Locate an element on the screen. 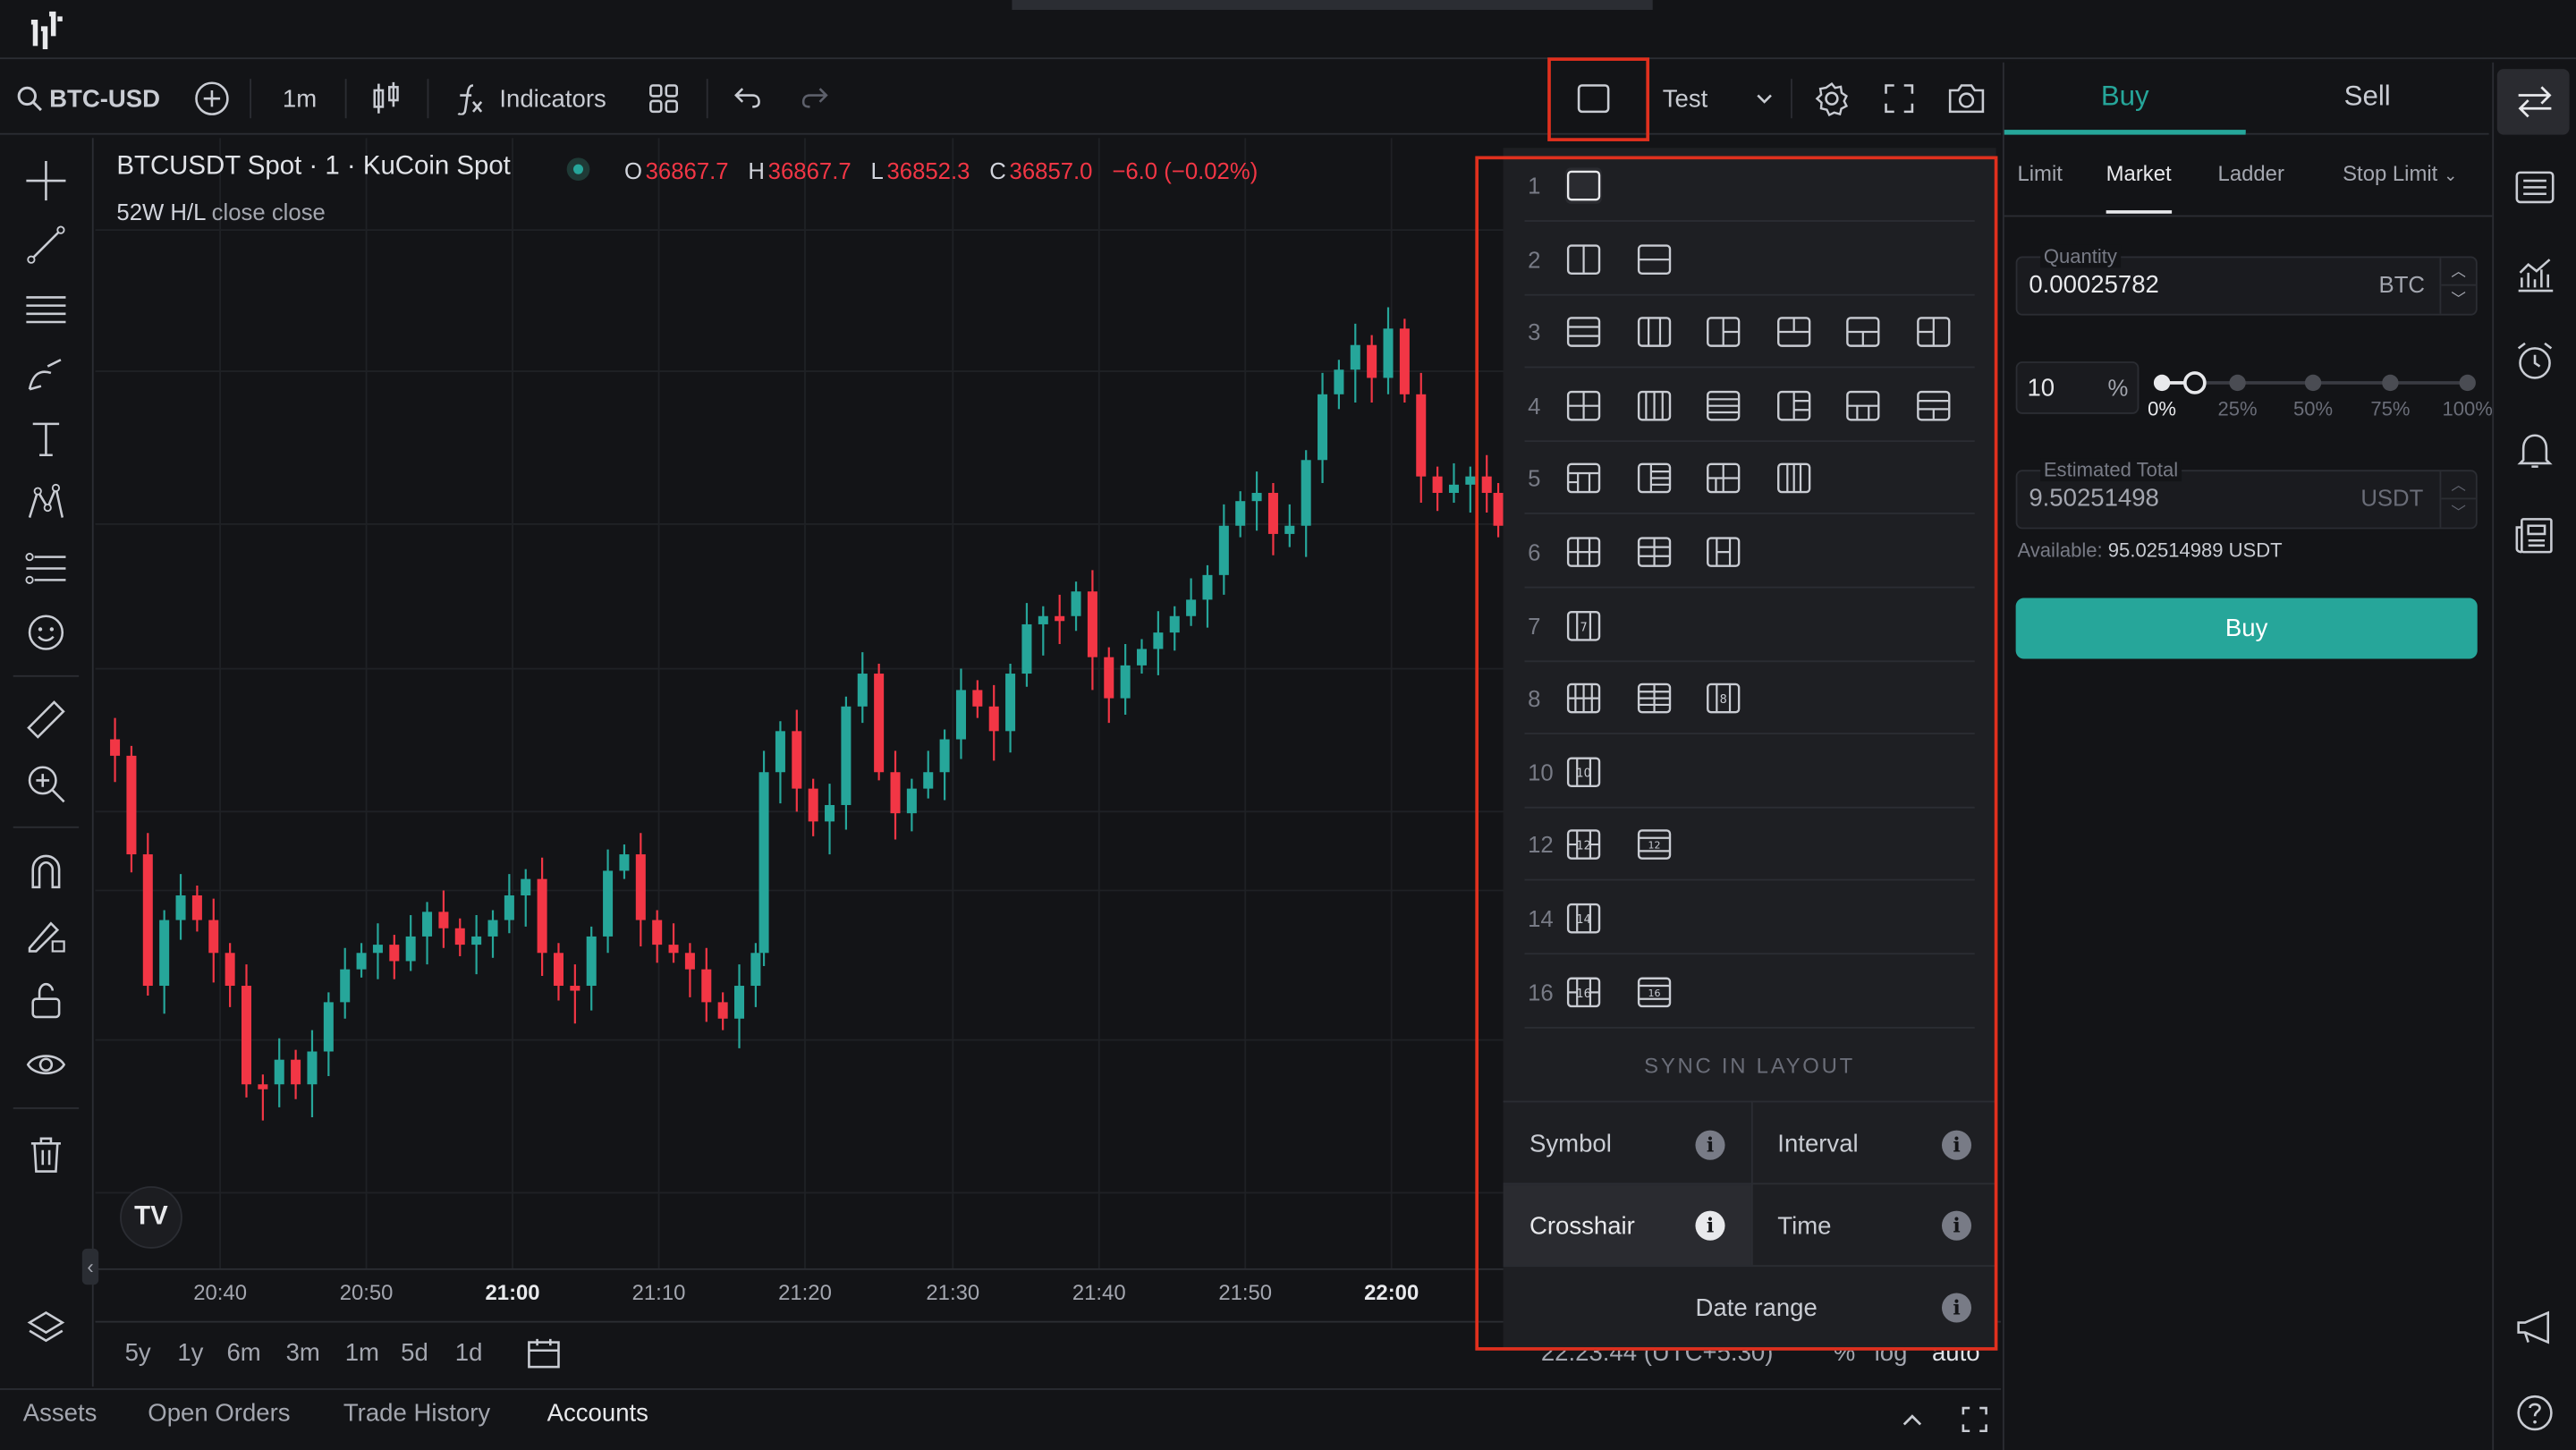  bottom-tab-accounts: Accounts is located at coordinates (597, 1414).